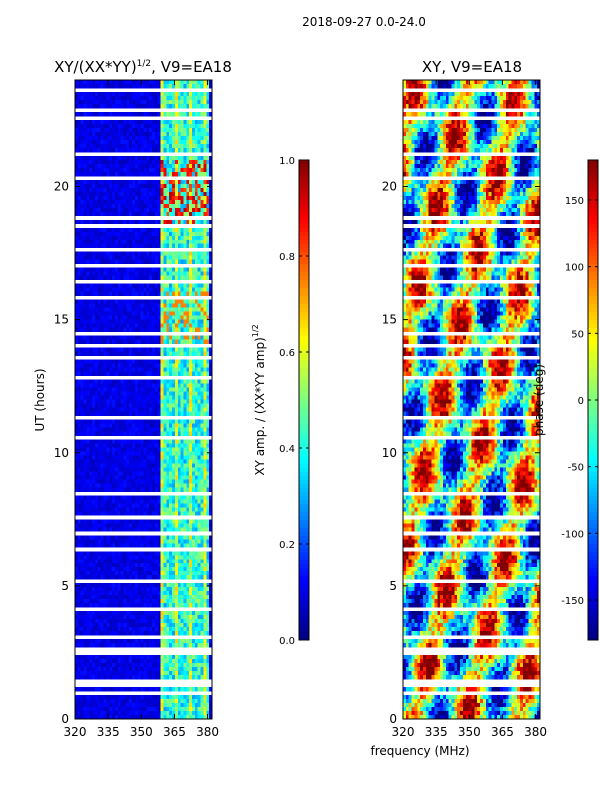 The width and height of the screenshot is (600, 800). Describe the element at coordinates (287, 161) in the screenshot. I see `left-colorbar-tick-label: 1.0` at that location.